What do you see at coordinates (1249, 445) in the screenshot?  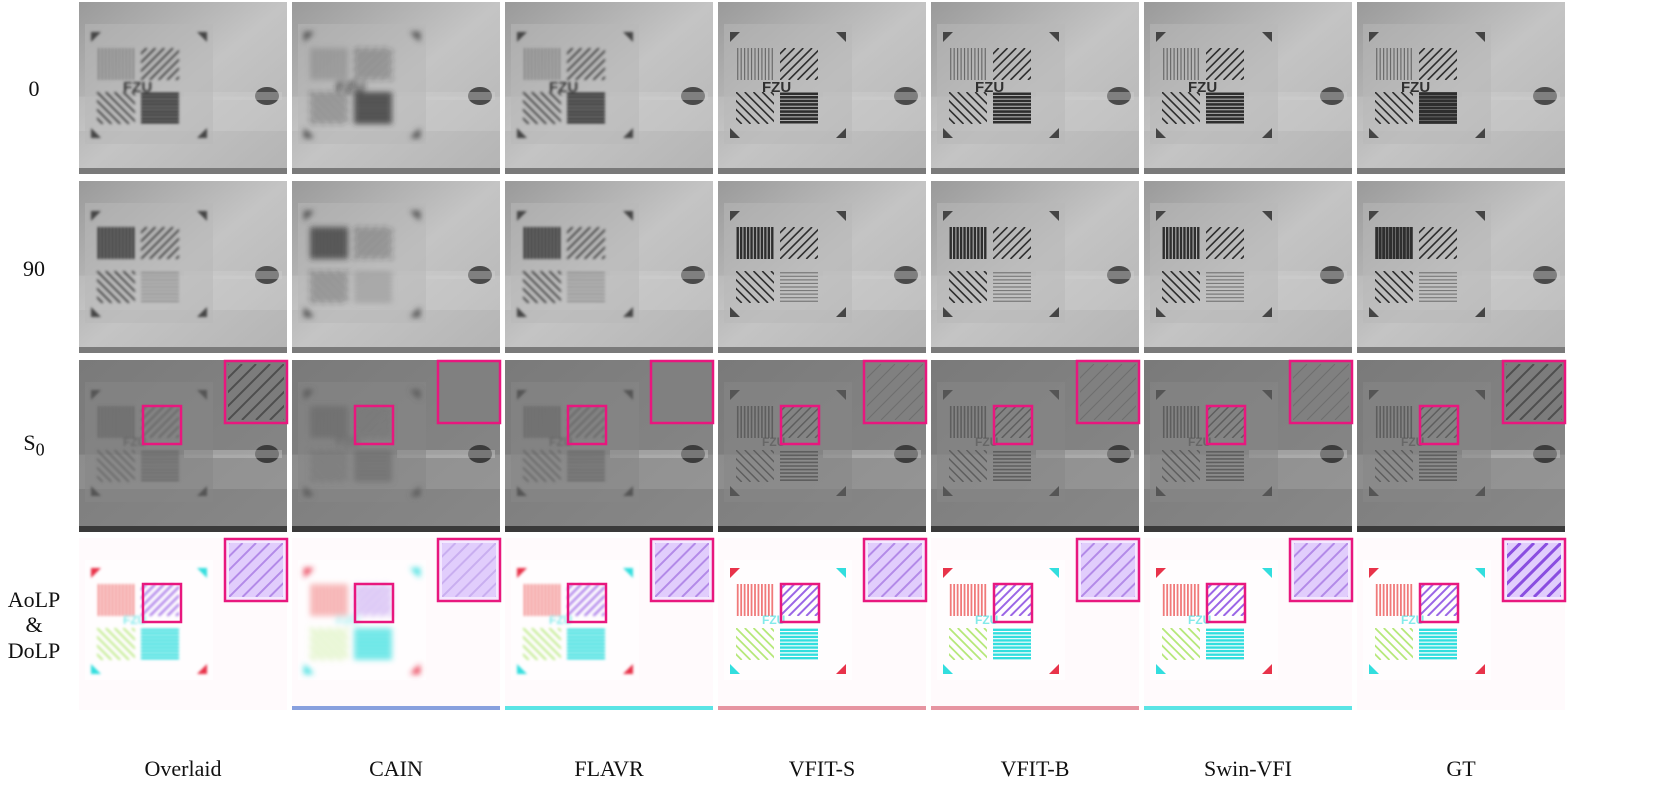 I see `panel-s0-swin-vfi: FZU` at bounding box center [1249, 445].